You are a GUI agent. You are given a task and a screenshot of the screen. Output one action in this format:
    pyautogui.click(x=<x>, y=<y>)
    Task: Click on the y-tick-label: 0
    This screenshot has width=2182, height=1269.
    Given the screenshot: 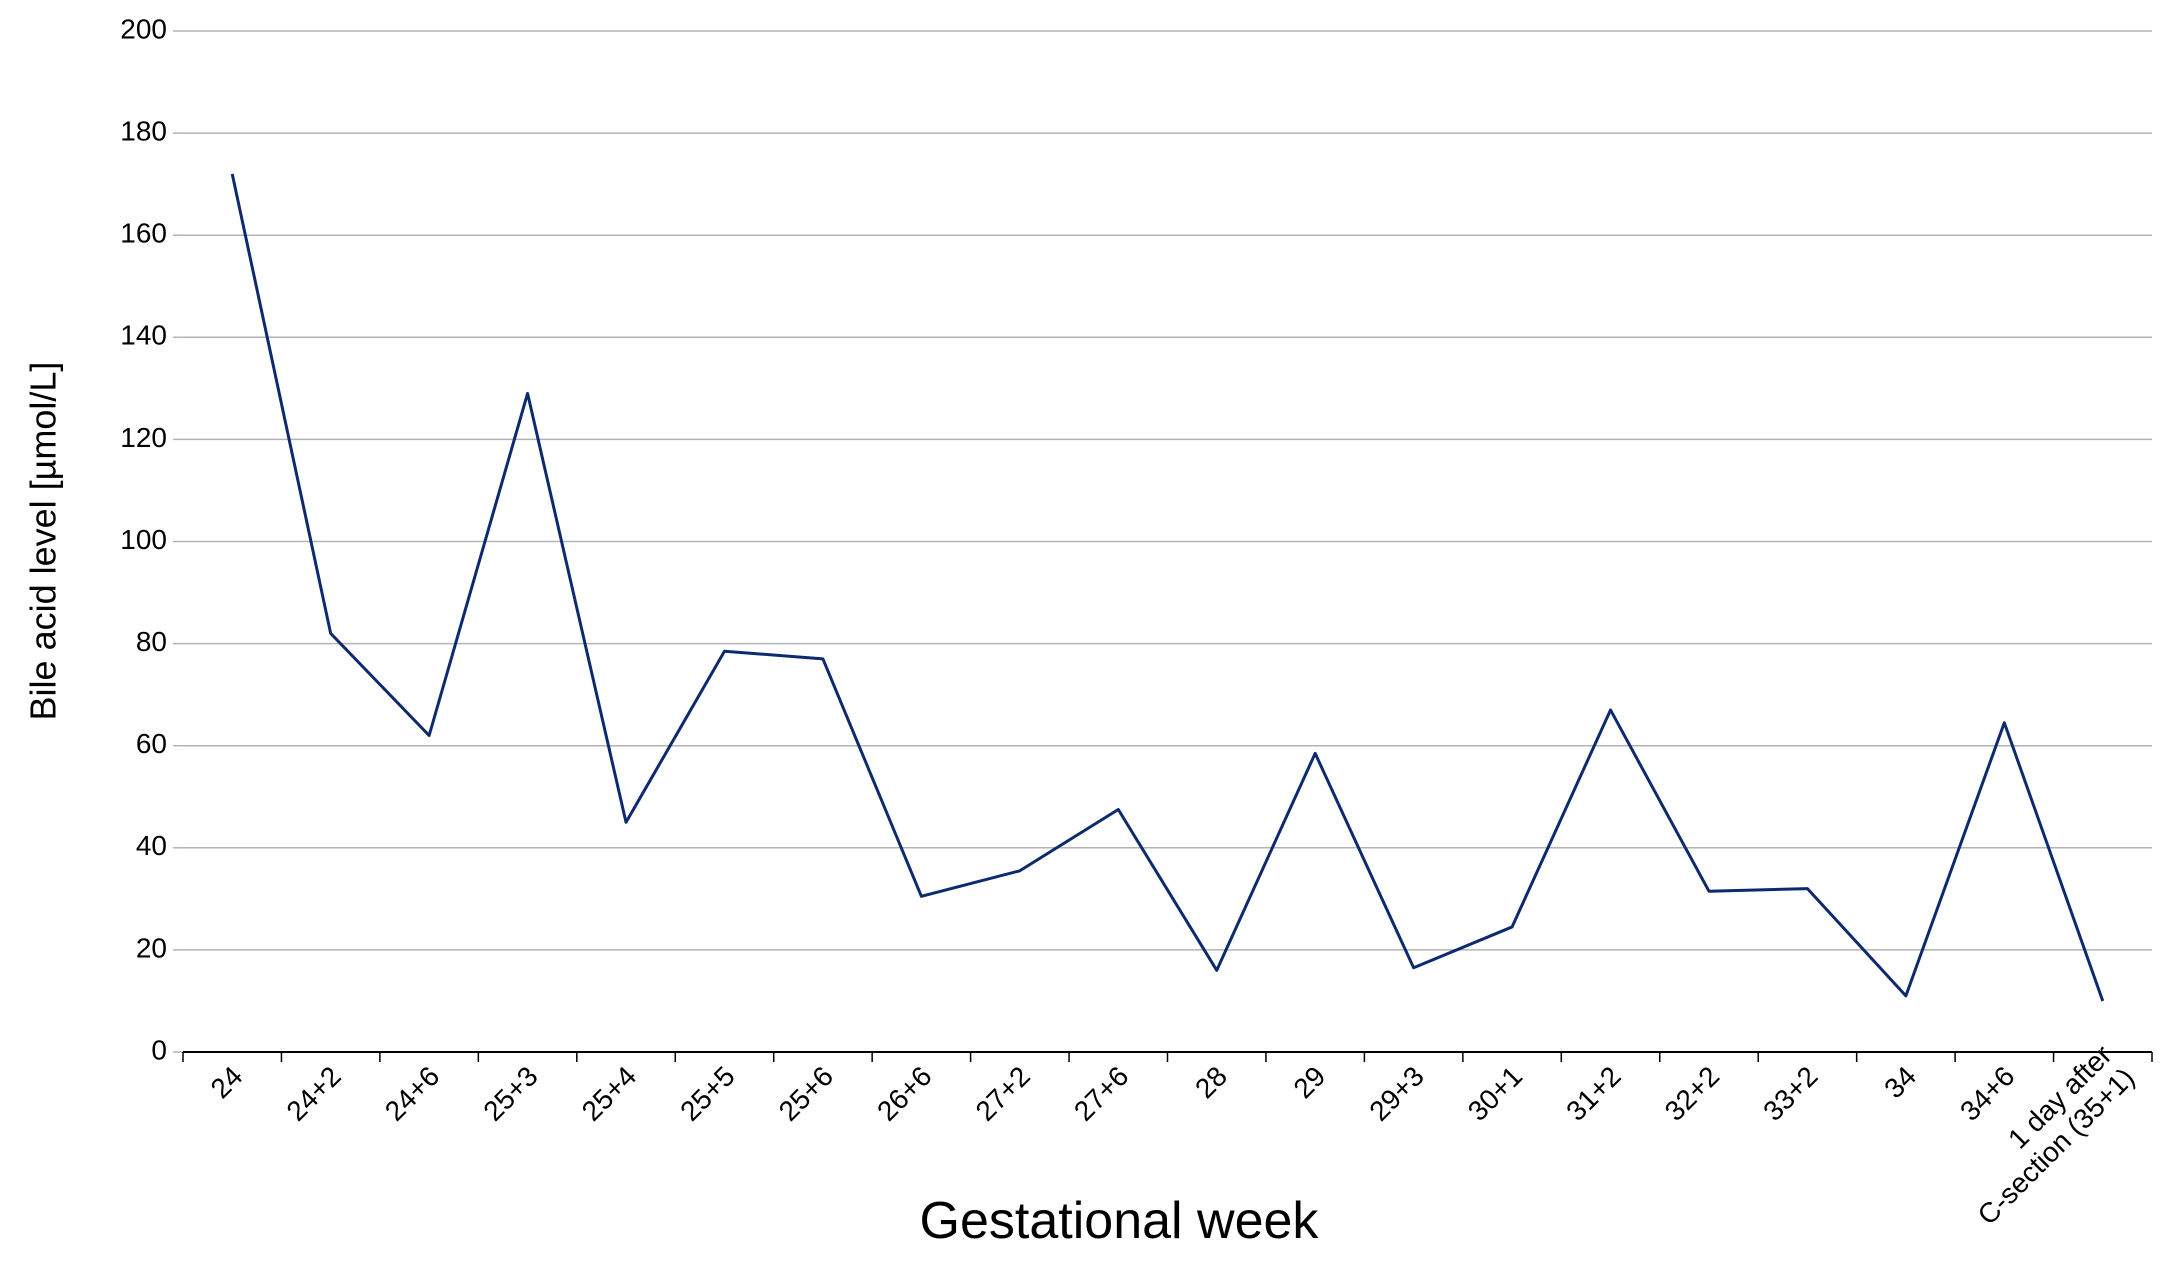 What is the action you would take?
    pyautogui.click(x=159, y=1049)
    